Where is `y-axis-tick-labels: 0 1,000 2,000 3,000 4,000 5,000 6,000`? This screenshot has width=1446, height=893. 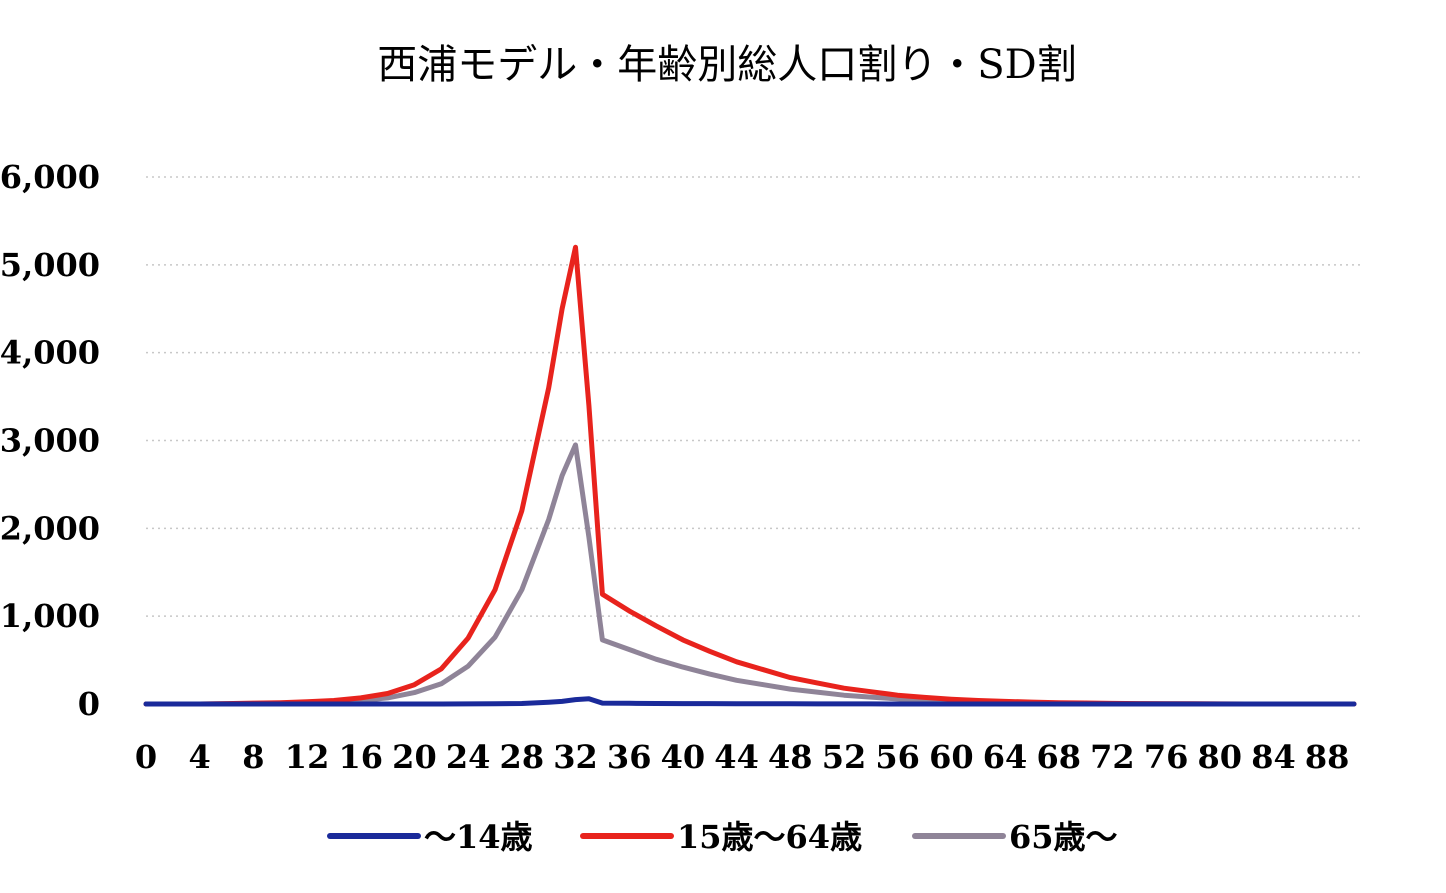
y-axis-tick-labels: 0 1,000 2,000 3,000 4,000 5,000 6,000 is located at coordinates (50, 440).